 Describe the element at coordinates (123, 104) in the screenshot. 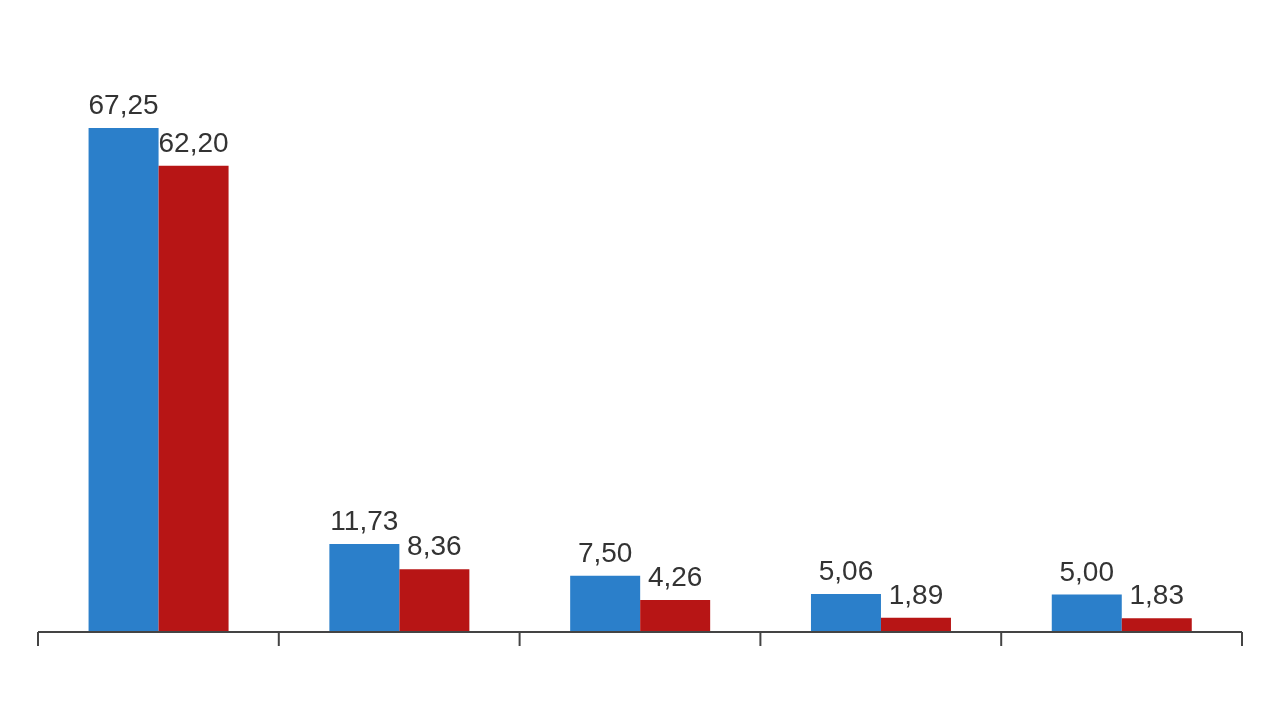

I see `data-label: 67,25` at that location.